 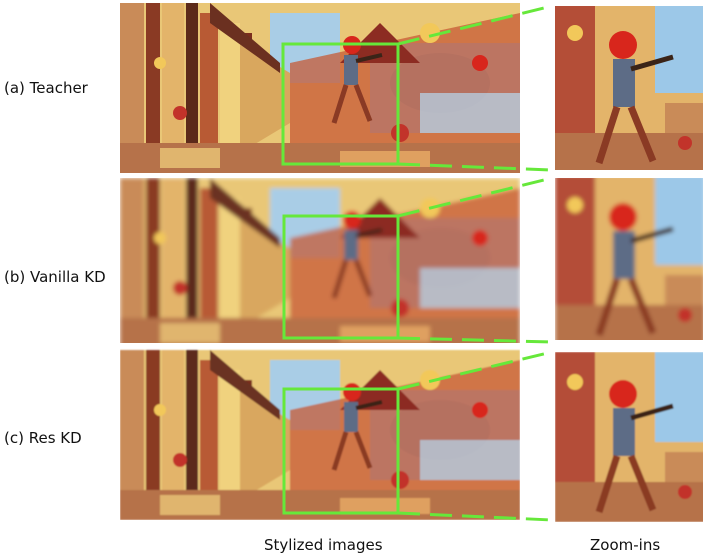 What do you see at coordinates (629, 260) in the screenshot?
I see `zoom-image-vanilla-kd` at bounding box center [629, 260].